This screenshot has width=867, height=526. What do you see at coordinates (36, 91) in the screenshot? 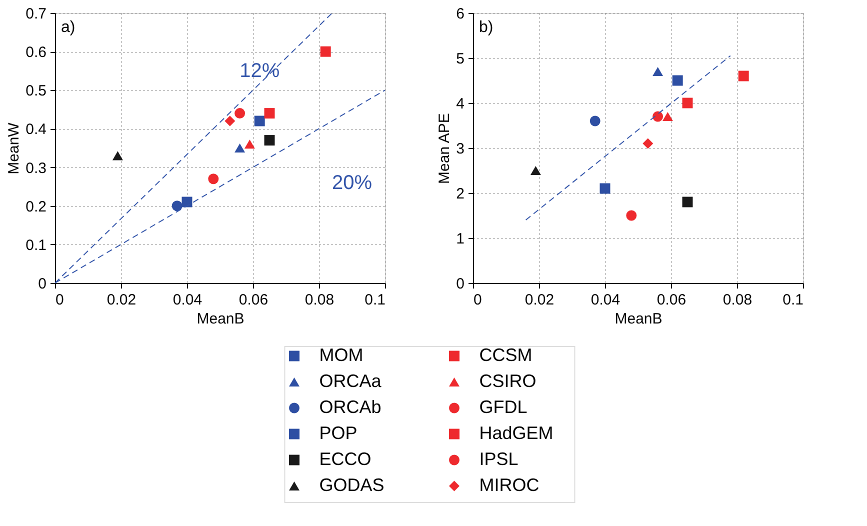
I see `y-tick-label: 0.5` at bounding box center [36, 91].